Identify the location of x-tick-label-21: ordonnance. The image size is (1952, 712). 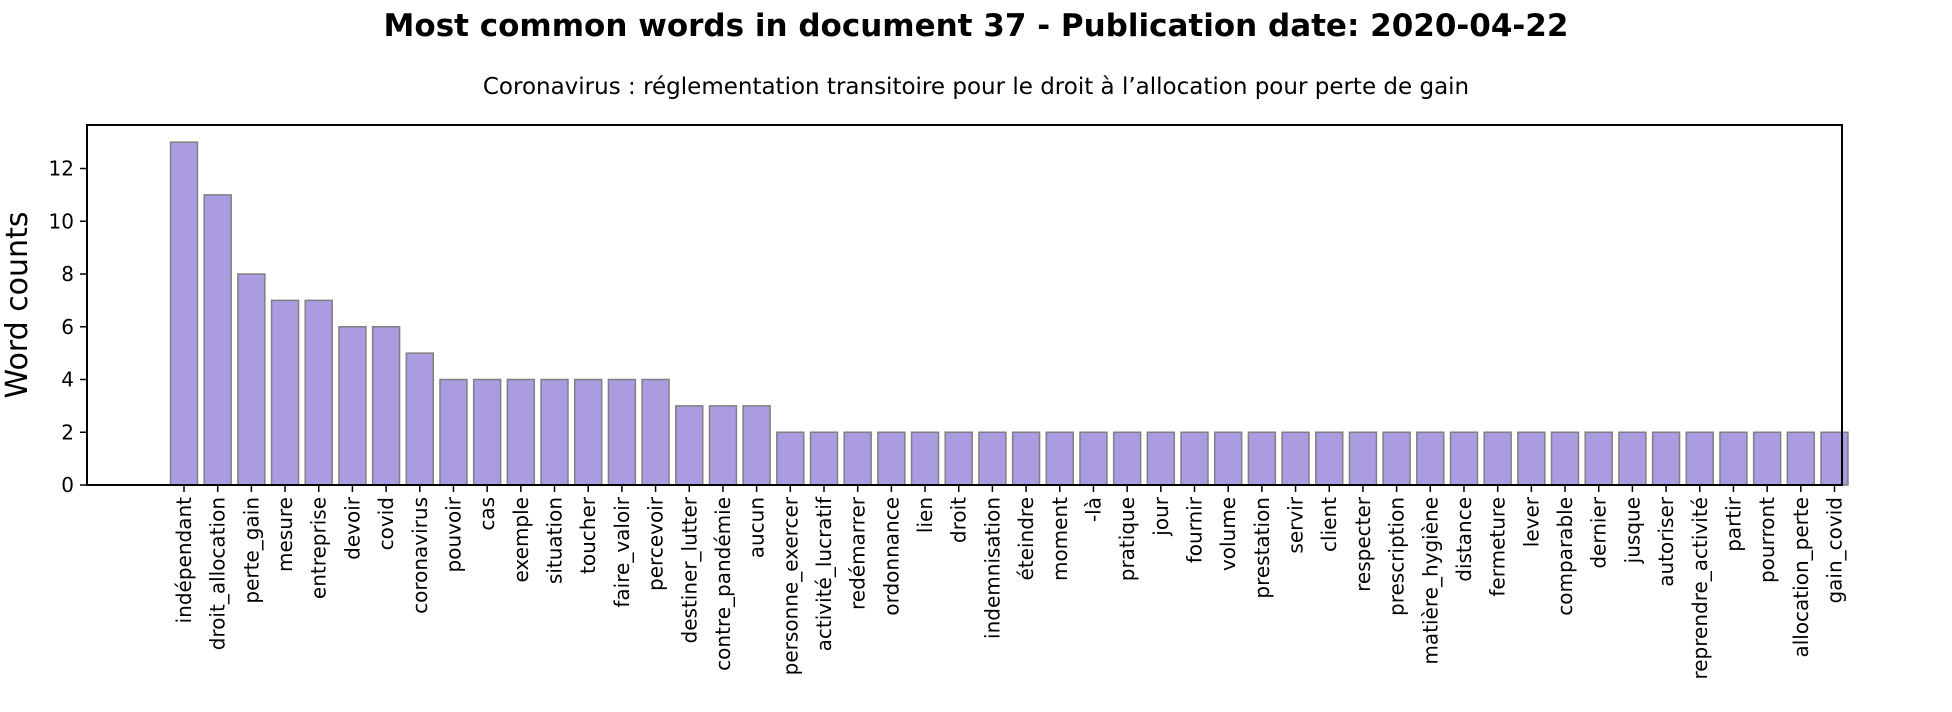
(891, 556).